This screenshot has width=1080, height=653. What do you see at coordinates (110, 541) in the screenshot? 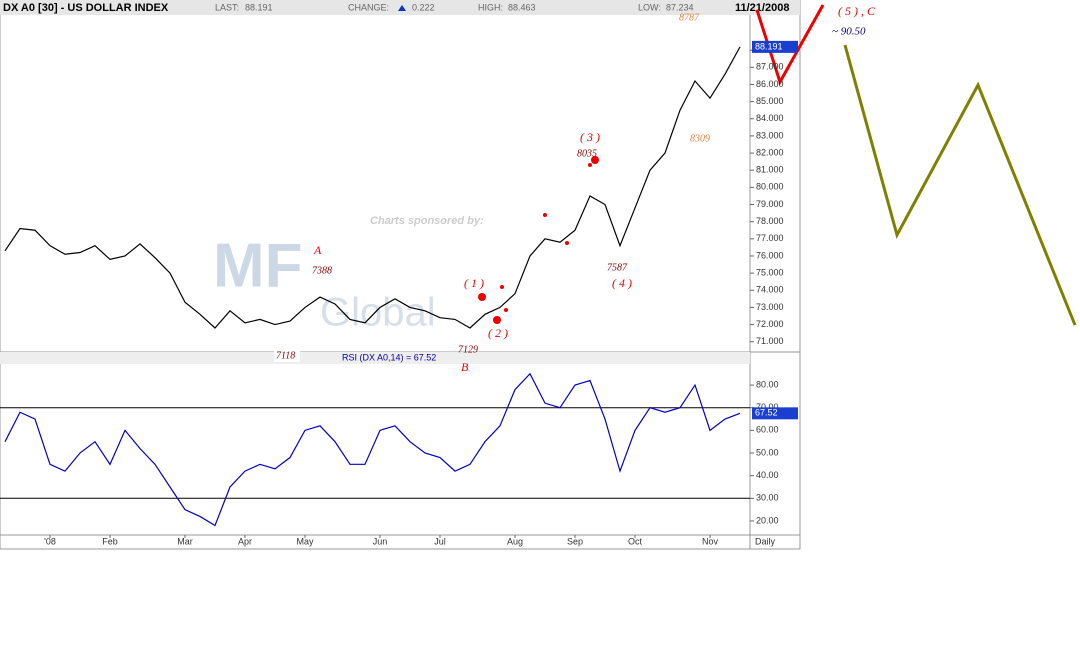
I see `x-tick-label: Feb` at bounding box center [110, 541].